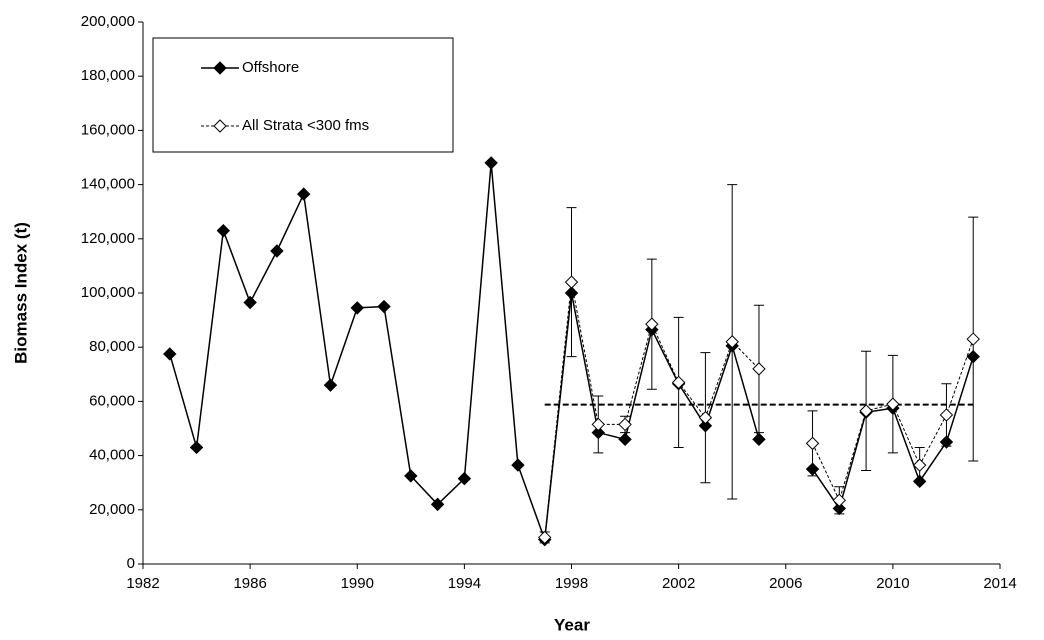 The height and width of the screenshot is (640, 1044). I want to click on x-tick-label: 1982, so click(142, 583).